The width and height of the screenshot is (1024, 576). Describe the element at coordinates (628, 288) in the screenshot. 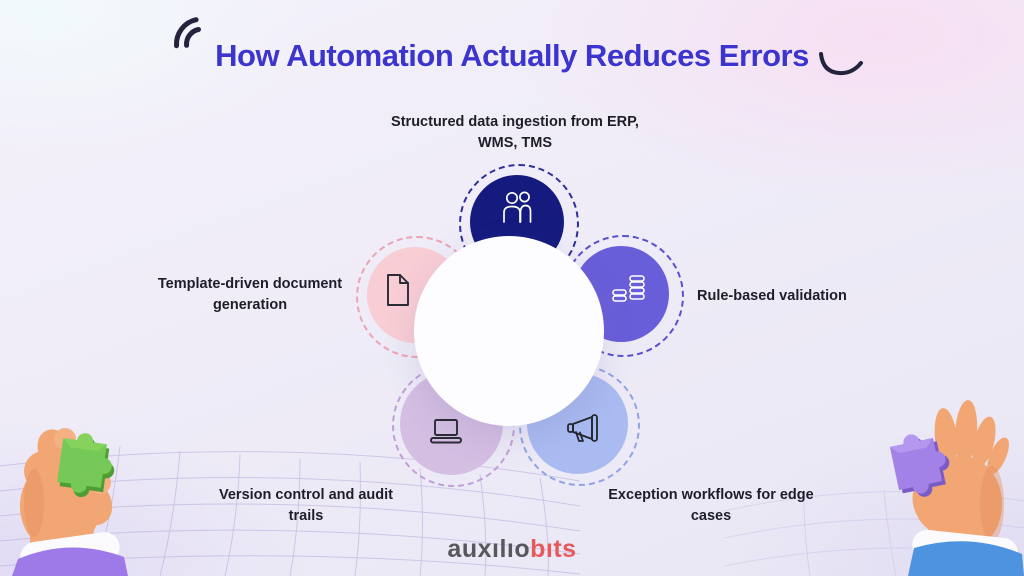

I see `coins-icon` at that location.